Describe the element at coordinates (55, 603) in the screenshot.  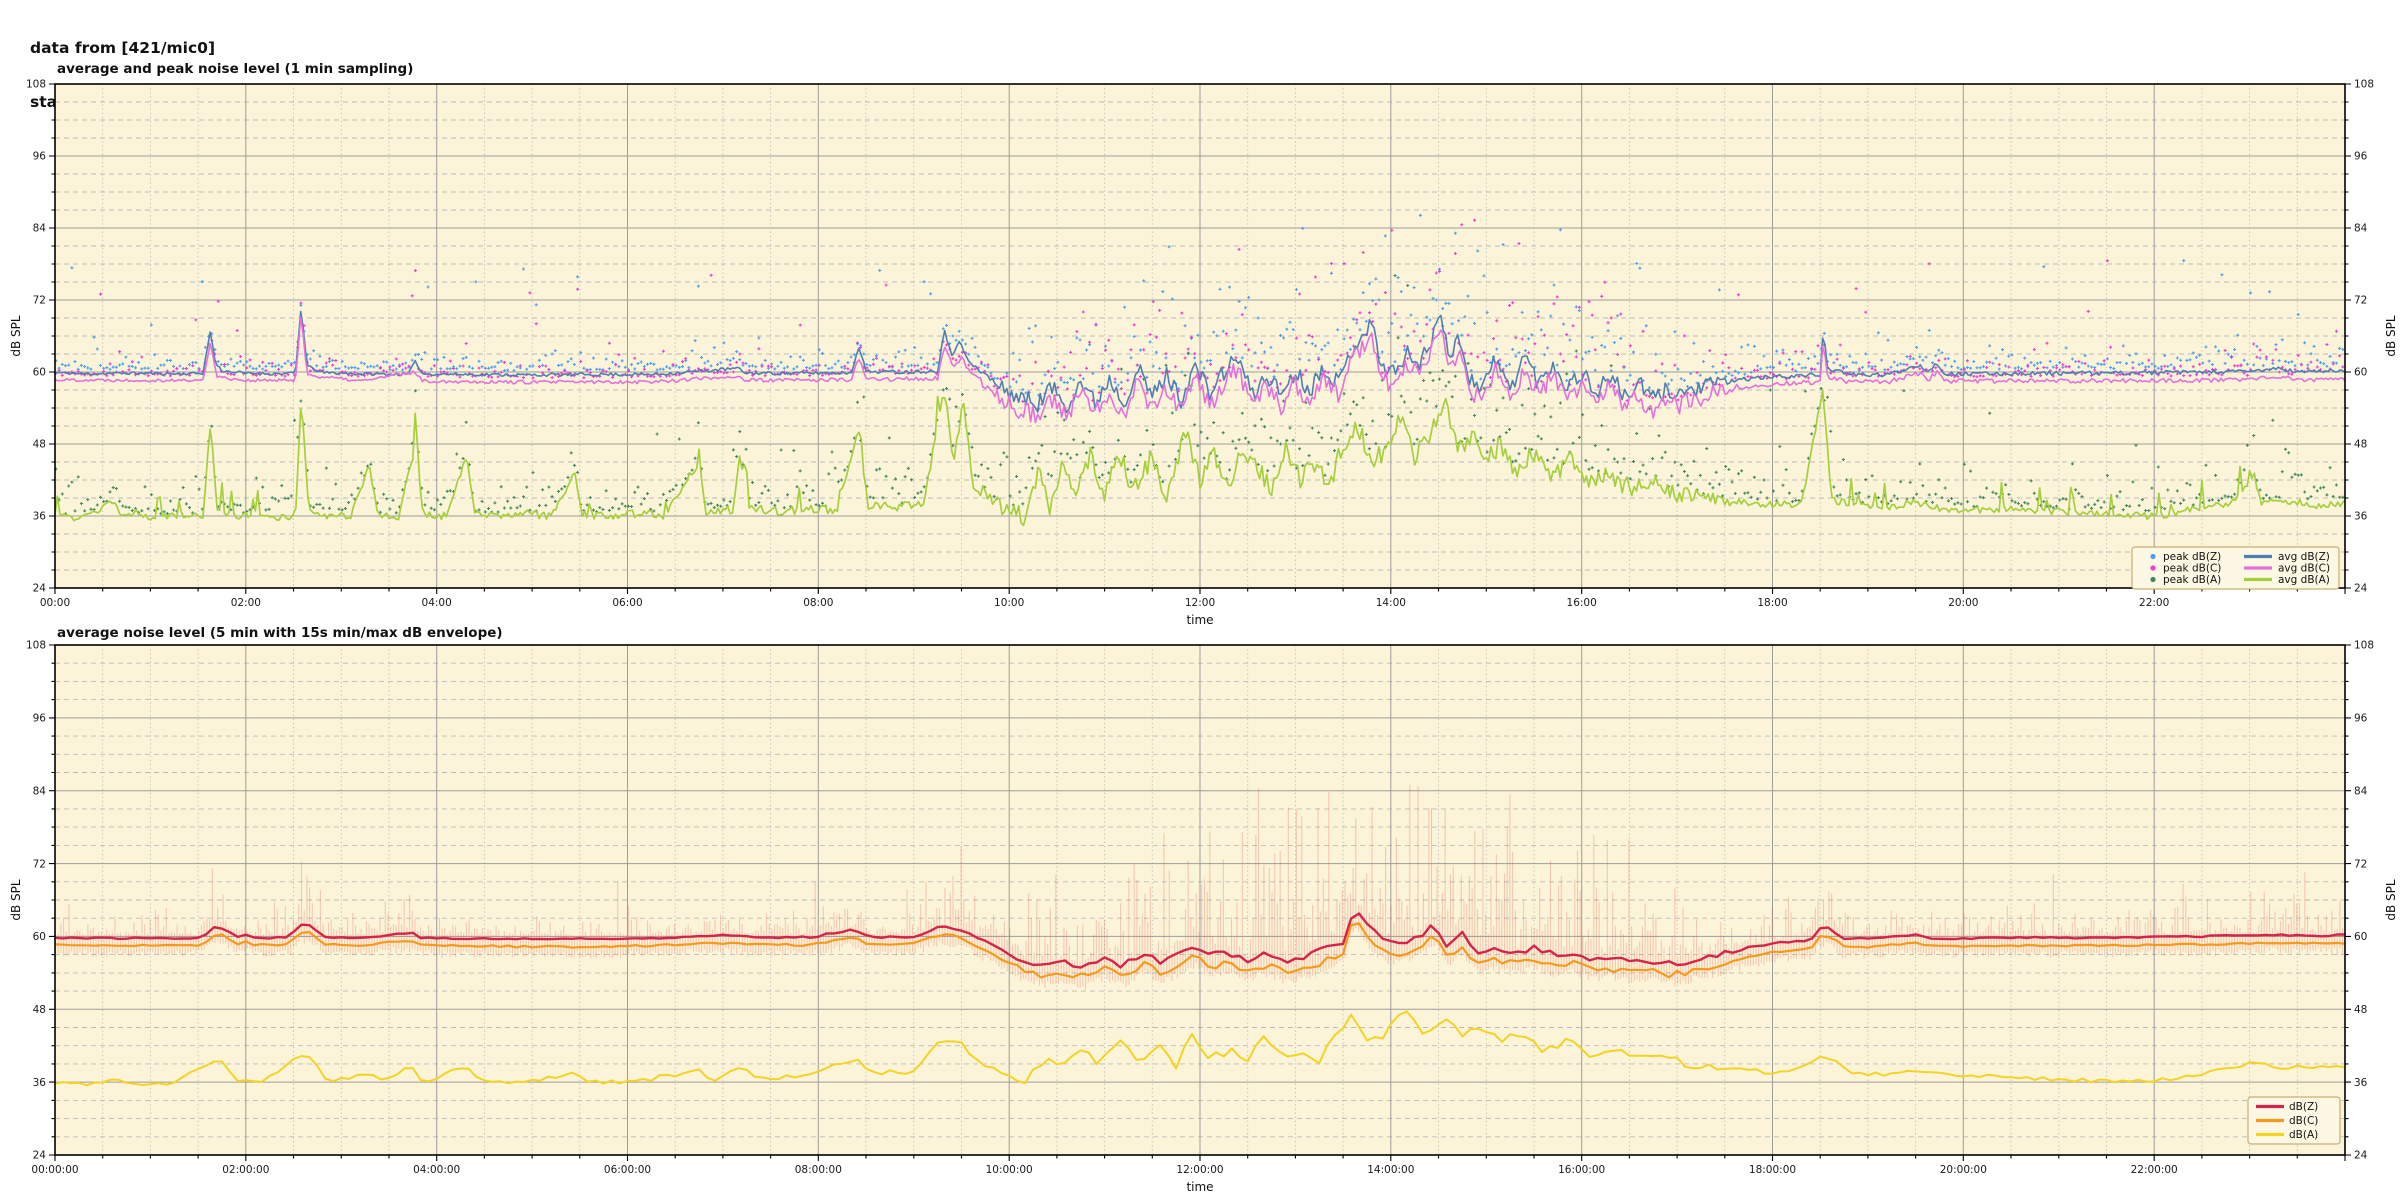
I see `xtick-label: 00:00` at that location.